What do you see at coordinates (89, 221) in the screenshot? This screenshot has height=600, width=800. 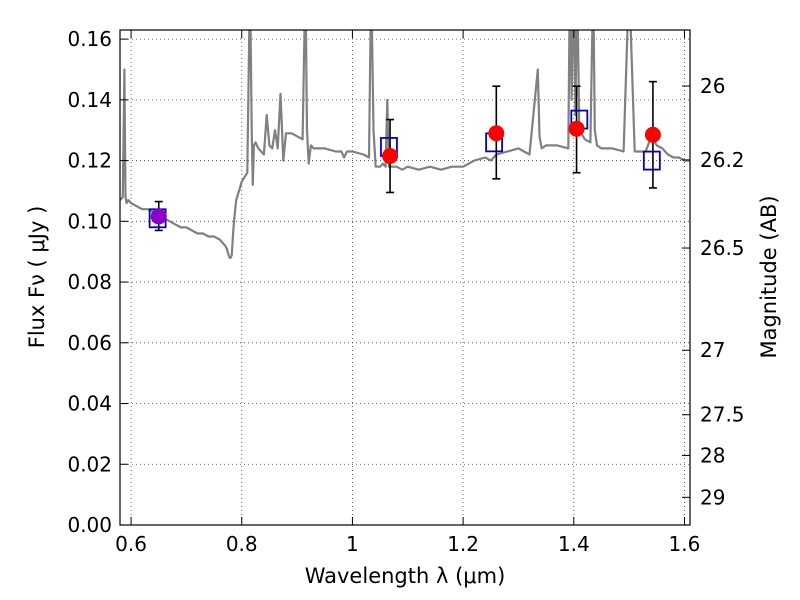 I see `y-tick-label: 0.10` at bounding box center [89, 221].